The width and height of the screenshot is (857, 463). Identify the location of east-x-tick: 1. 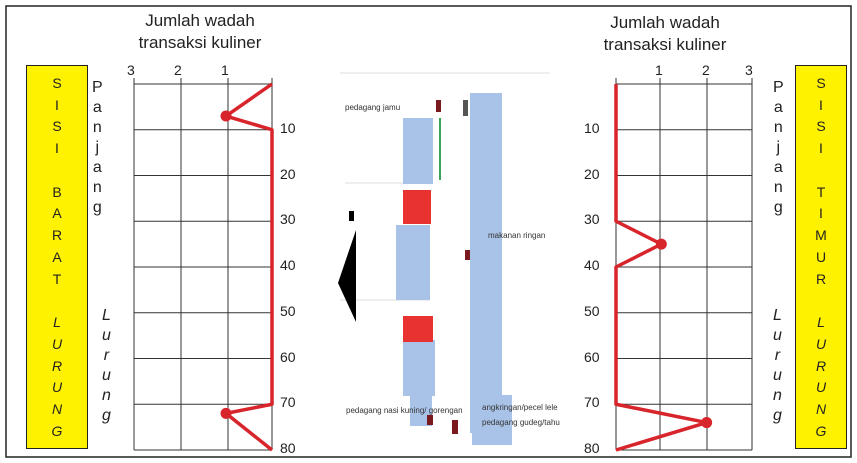
(659, 70).